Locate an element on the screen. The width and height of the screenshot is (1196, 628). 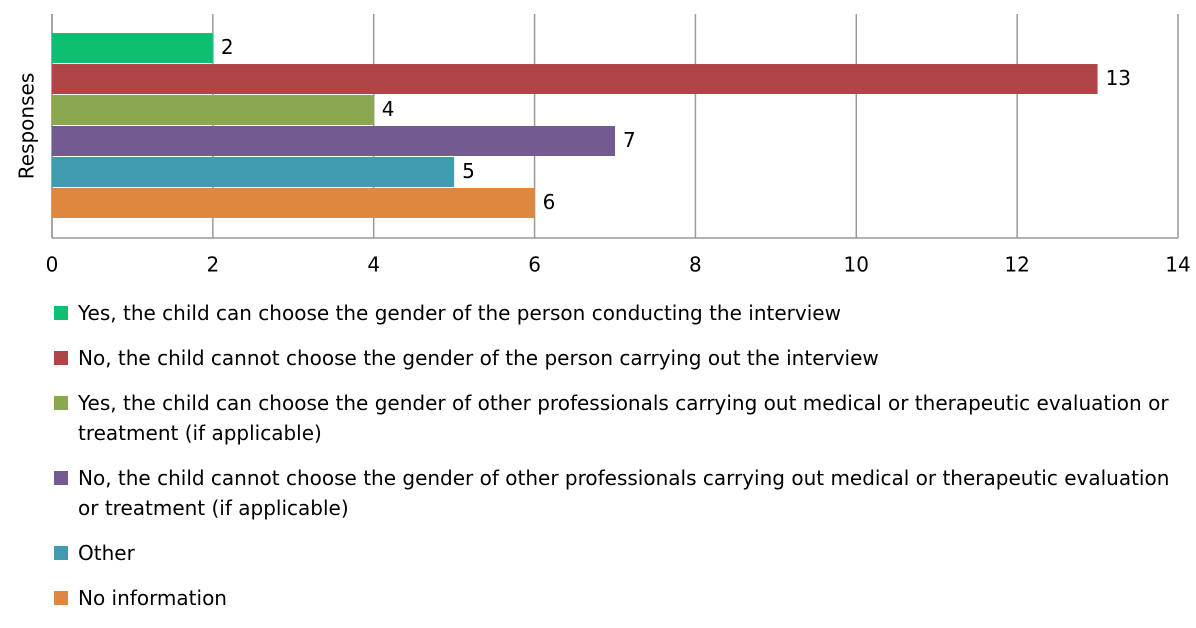
data-label: 4 is located at coordinates (388, 109).